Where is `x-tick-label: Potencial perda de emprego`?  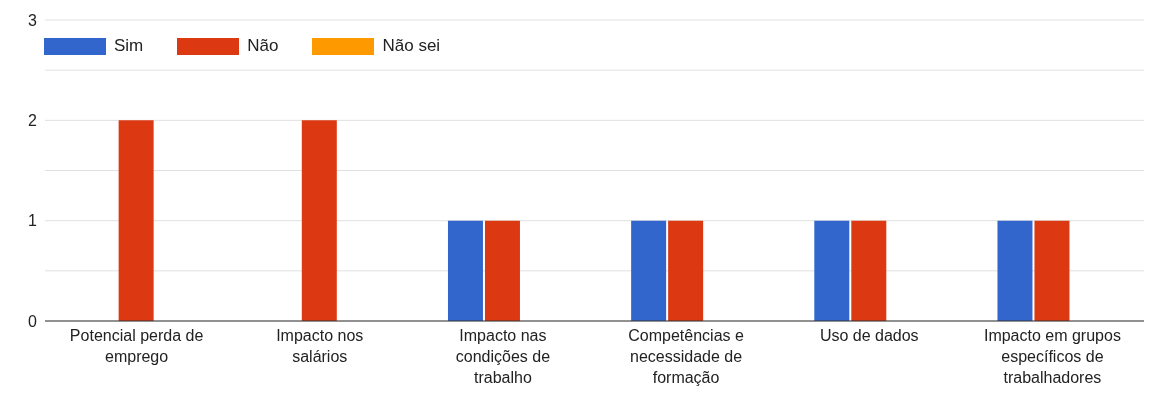
x-tick-label: Potencial perda de emprego is located at coordinates (136, 346).